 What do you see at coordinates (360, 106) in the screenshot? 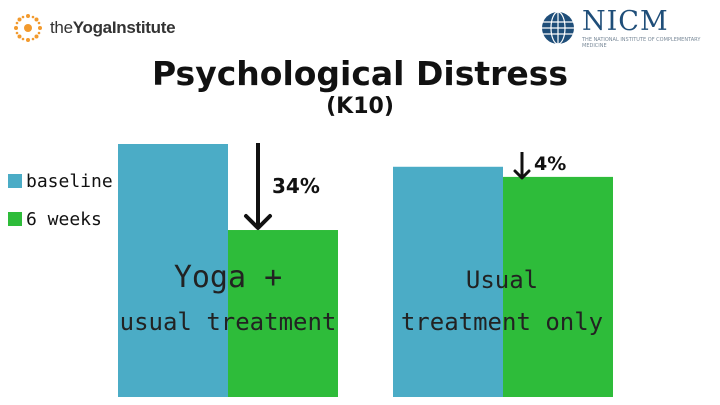
I see `chart-subtitle: (K10)` at bounding box center [360, 106].